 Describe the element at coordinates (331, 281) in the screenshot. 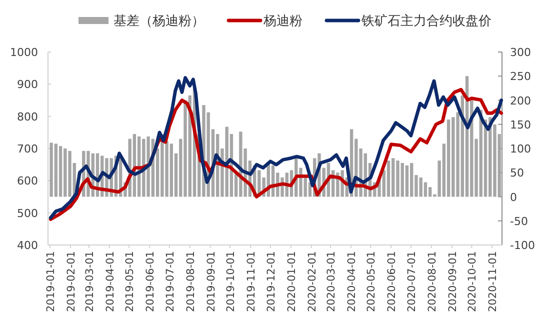

I see `x-tick-label: 2020-03-01` at that location.